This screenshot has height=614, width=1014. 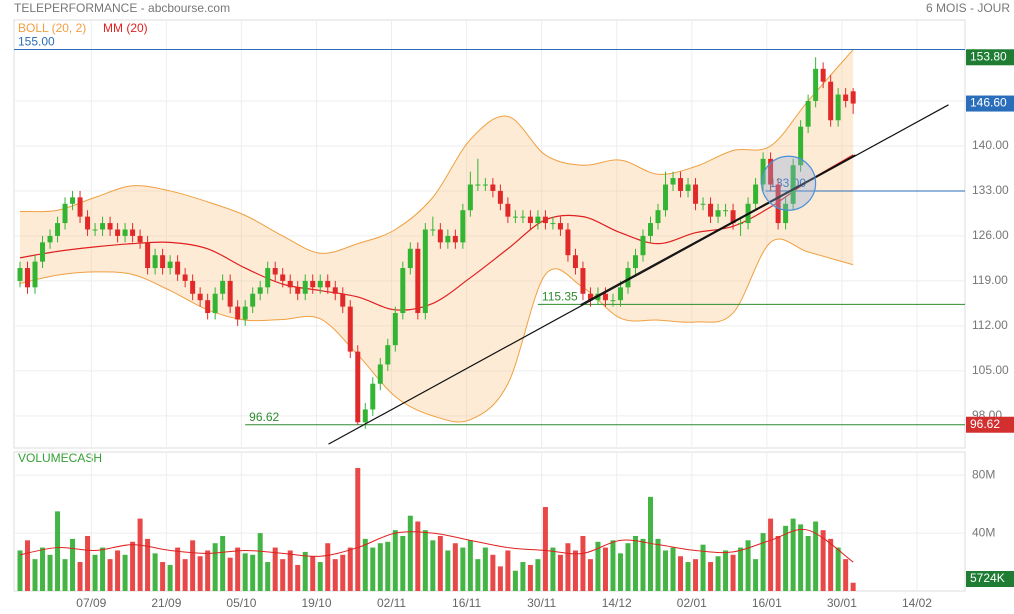 What do you see at coordinates (718, 230) in the screenshot?
I see `trendline` at bounding box center [718, 230].